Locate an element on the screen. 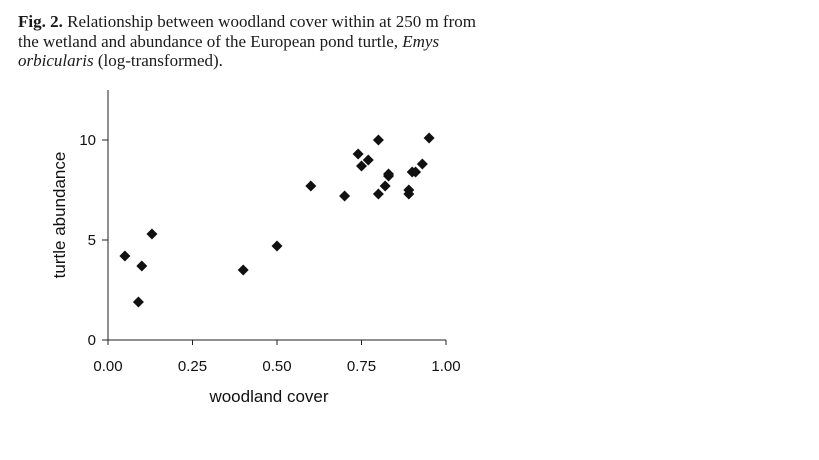 This screenshot has width=819, height=460. caption-text-end: (log-transformed). is located at coordinates (160, 60).